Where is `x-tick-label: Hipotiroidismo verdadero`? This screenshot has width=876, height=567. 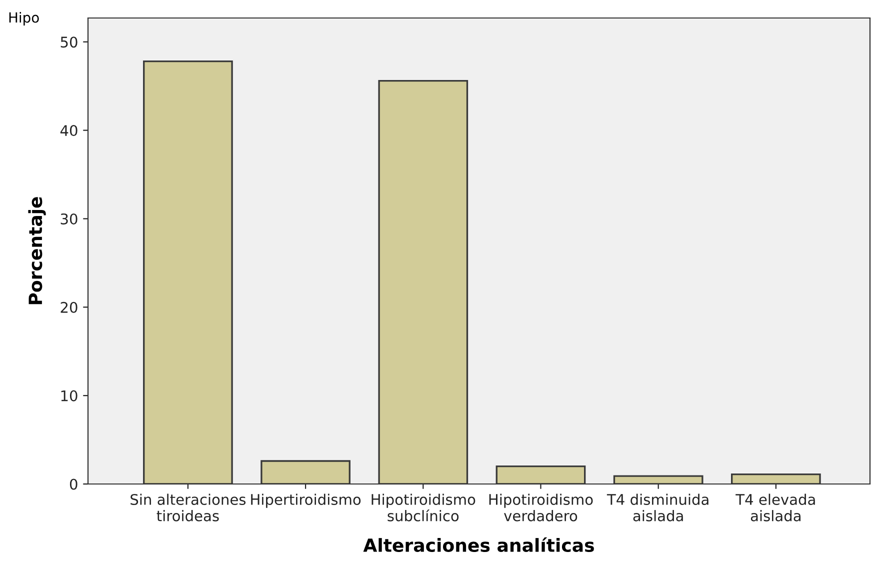 x-tick-label: Hipotiroidismo verdadero is located at coordinates (541, 508).